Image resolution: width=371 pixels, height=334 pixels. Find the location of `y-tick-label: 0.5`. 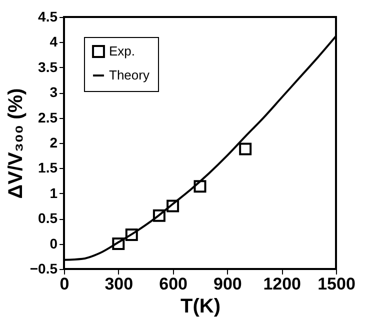

y-tick-label: 0.5 is located at coordinates (48, 218).